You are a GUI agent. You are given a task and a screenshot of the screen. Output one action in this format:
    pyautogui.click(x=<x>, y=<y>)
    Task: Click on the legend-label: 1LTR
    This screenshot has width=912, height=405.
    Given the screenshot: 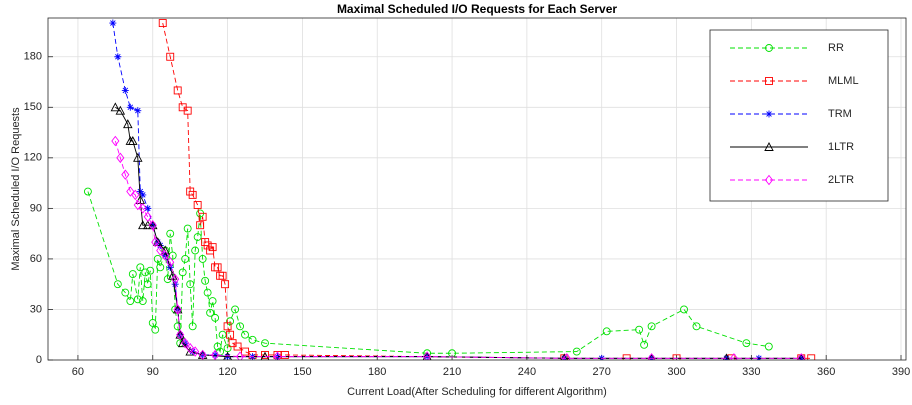 What is the action you would take?
    pyautogui.click(x=841, y=147)
    